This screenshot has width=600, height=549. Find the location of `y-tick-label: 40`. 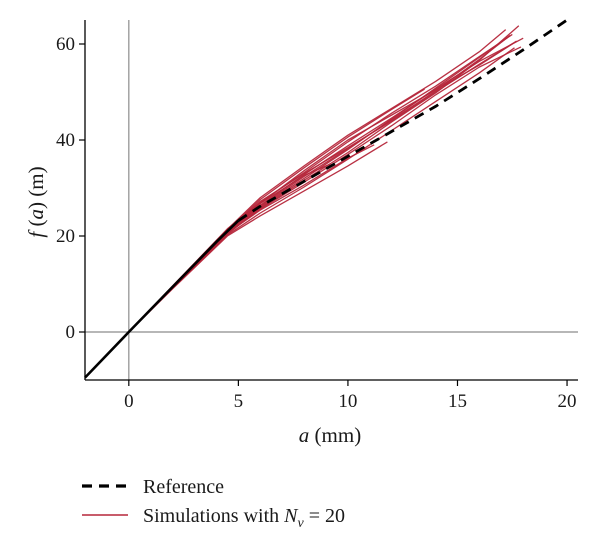

y-tick-label: 40 is located at coordinates (65, 140).